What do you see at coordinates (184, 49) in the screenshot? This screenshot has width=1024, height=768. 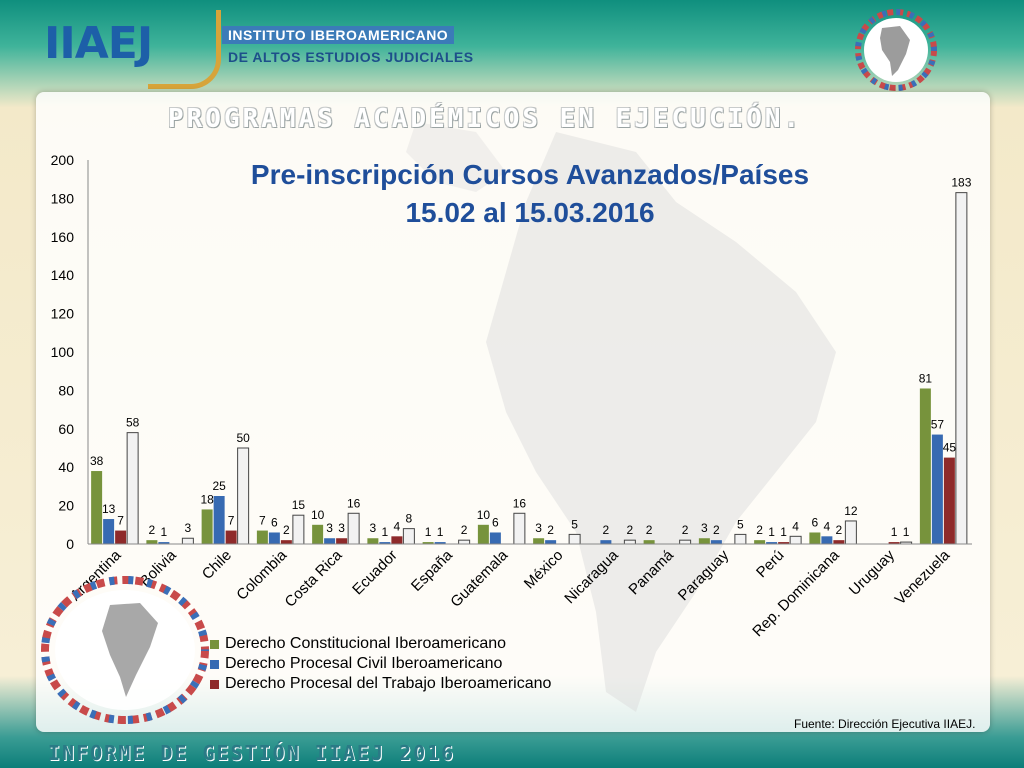 I see `logo-mark-icon` at bounding box center [184, 49].